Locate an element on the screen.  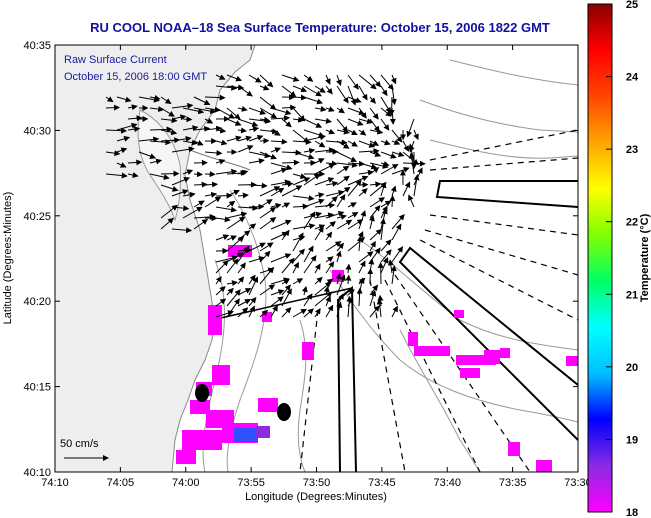
y-tick-label: 40:35 is located at coordinates (37, 46).